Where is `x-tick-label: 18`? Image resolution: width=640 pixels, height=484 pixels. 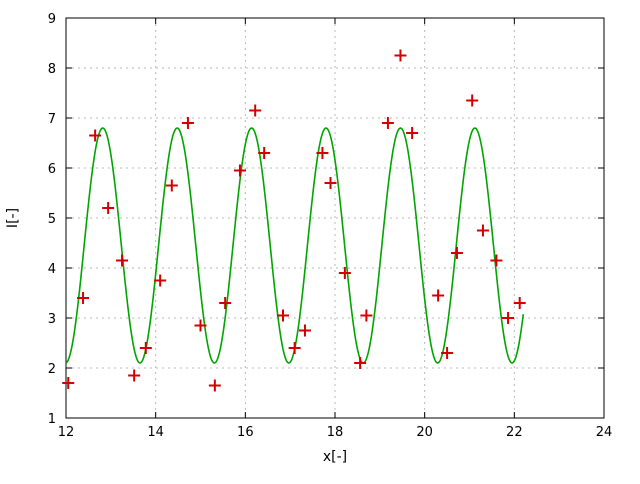
x-tick-label: 18 is located at coordinates (335, 432).